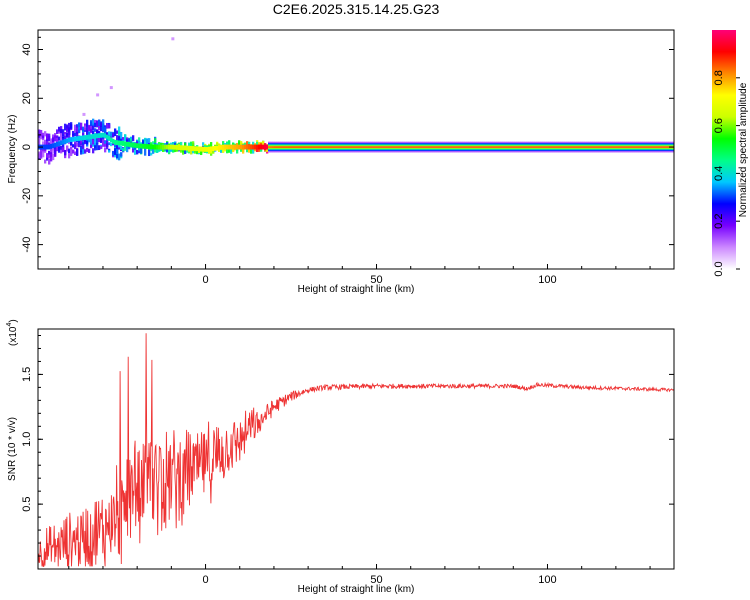 This screenshot has width=750, height=600. Describe the element at coordinates (13, 336) in the screenshot. I see `snr-scale-base: (x10` at that location.